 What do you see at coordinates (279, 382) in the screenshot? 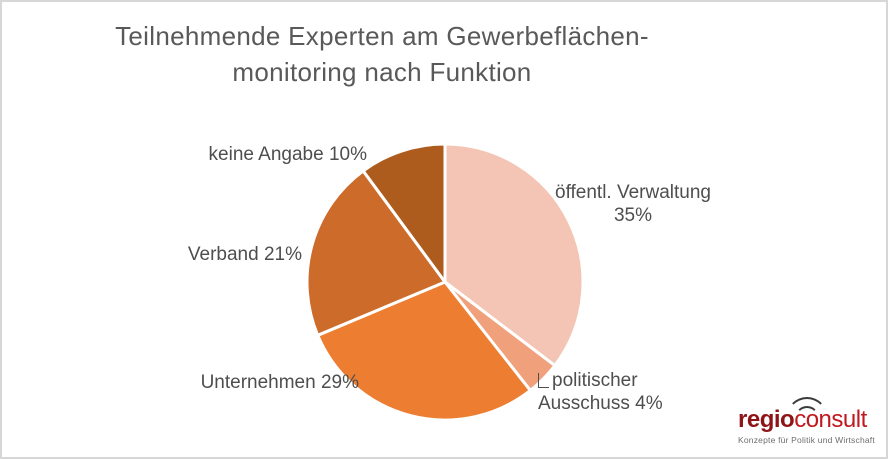
I see `label-unternehmen: Unternehmen 29%` at bounding box center [279, 382].